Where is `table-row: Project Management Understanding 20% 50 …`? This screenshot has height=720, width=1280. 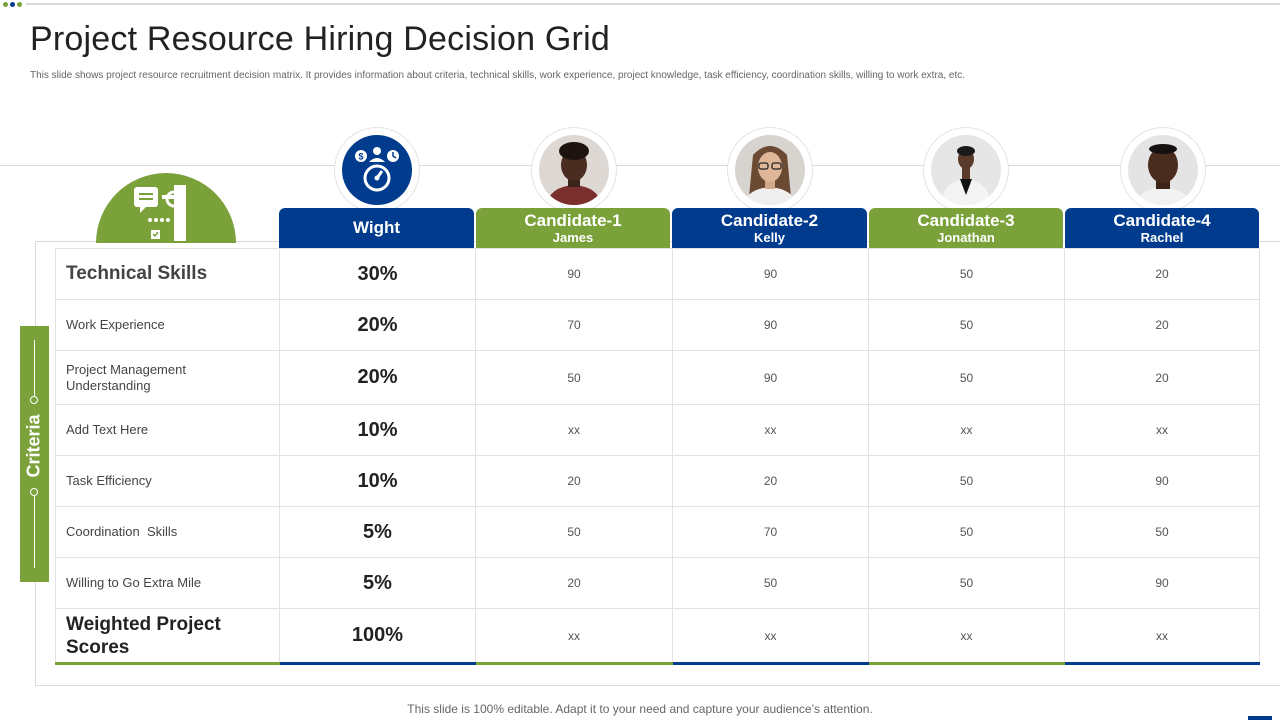
table-row: Project Management Understanding 20% 50 … is located at coordinates (657, 377).